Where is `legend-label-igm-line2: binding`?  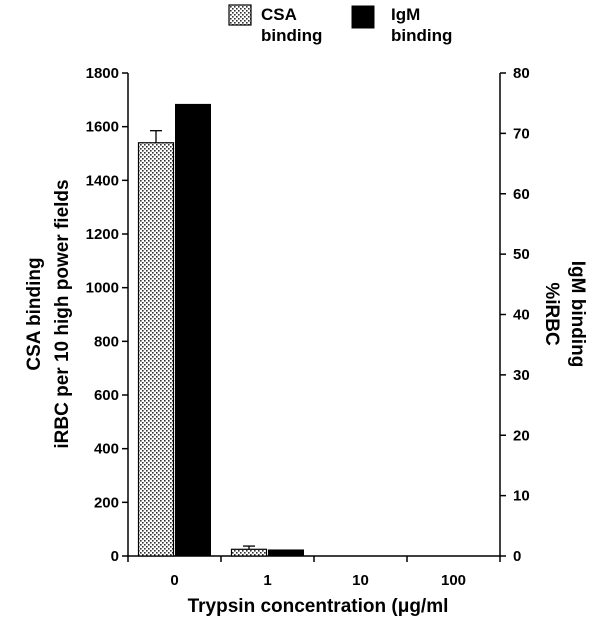
legend-label-igm-line2: binding is located at coordinates (421, 35).